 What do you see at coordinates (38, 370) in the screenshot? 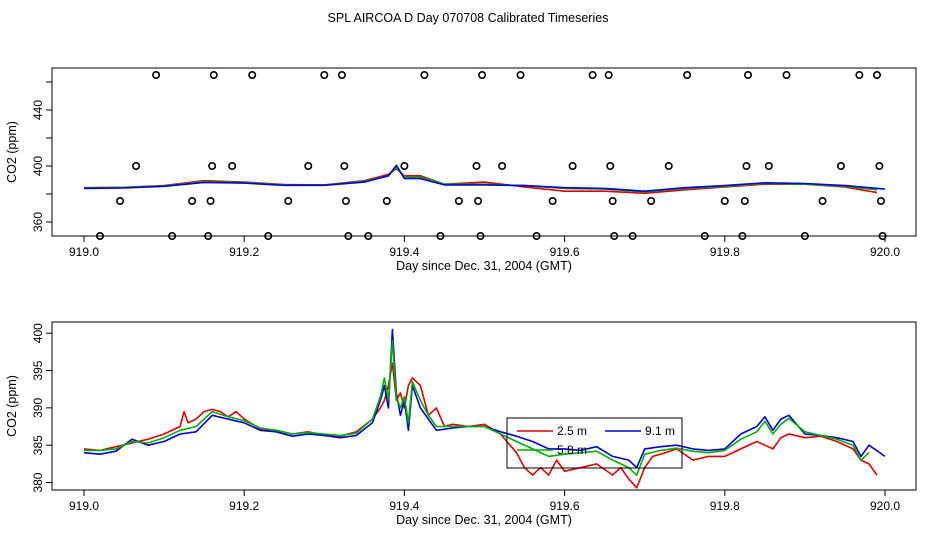
I see `bottom-y-tick-label: 395` at bounding box center [38, 370].